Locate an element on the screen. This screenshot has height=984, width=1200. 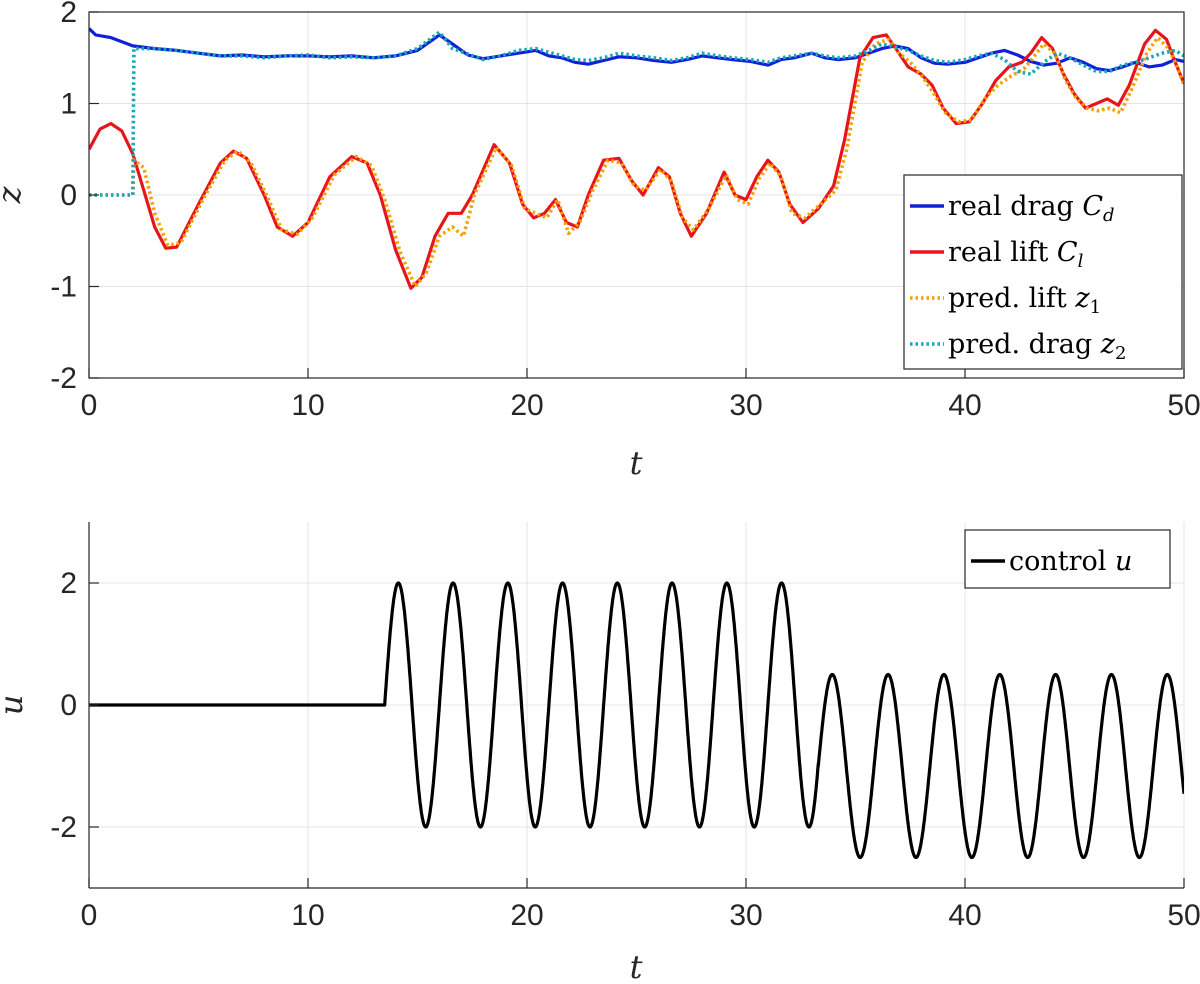
legend-label: real lift Cl is located at coordinates (1016, 254).